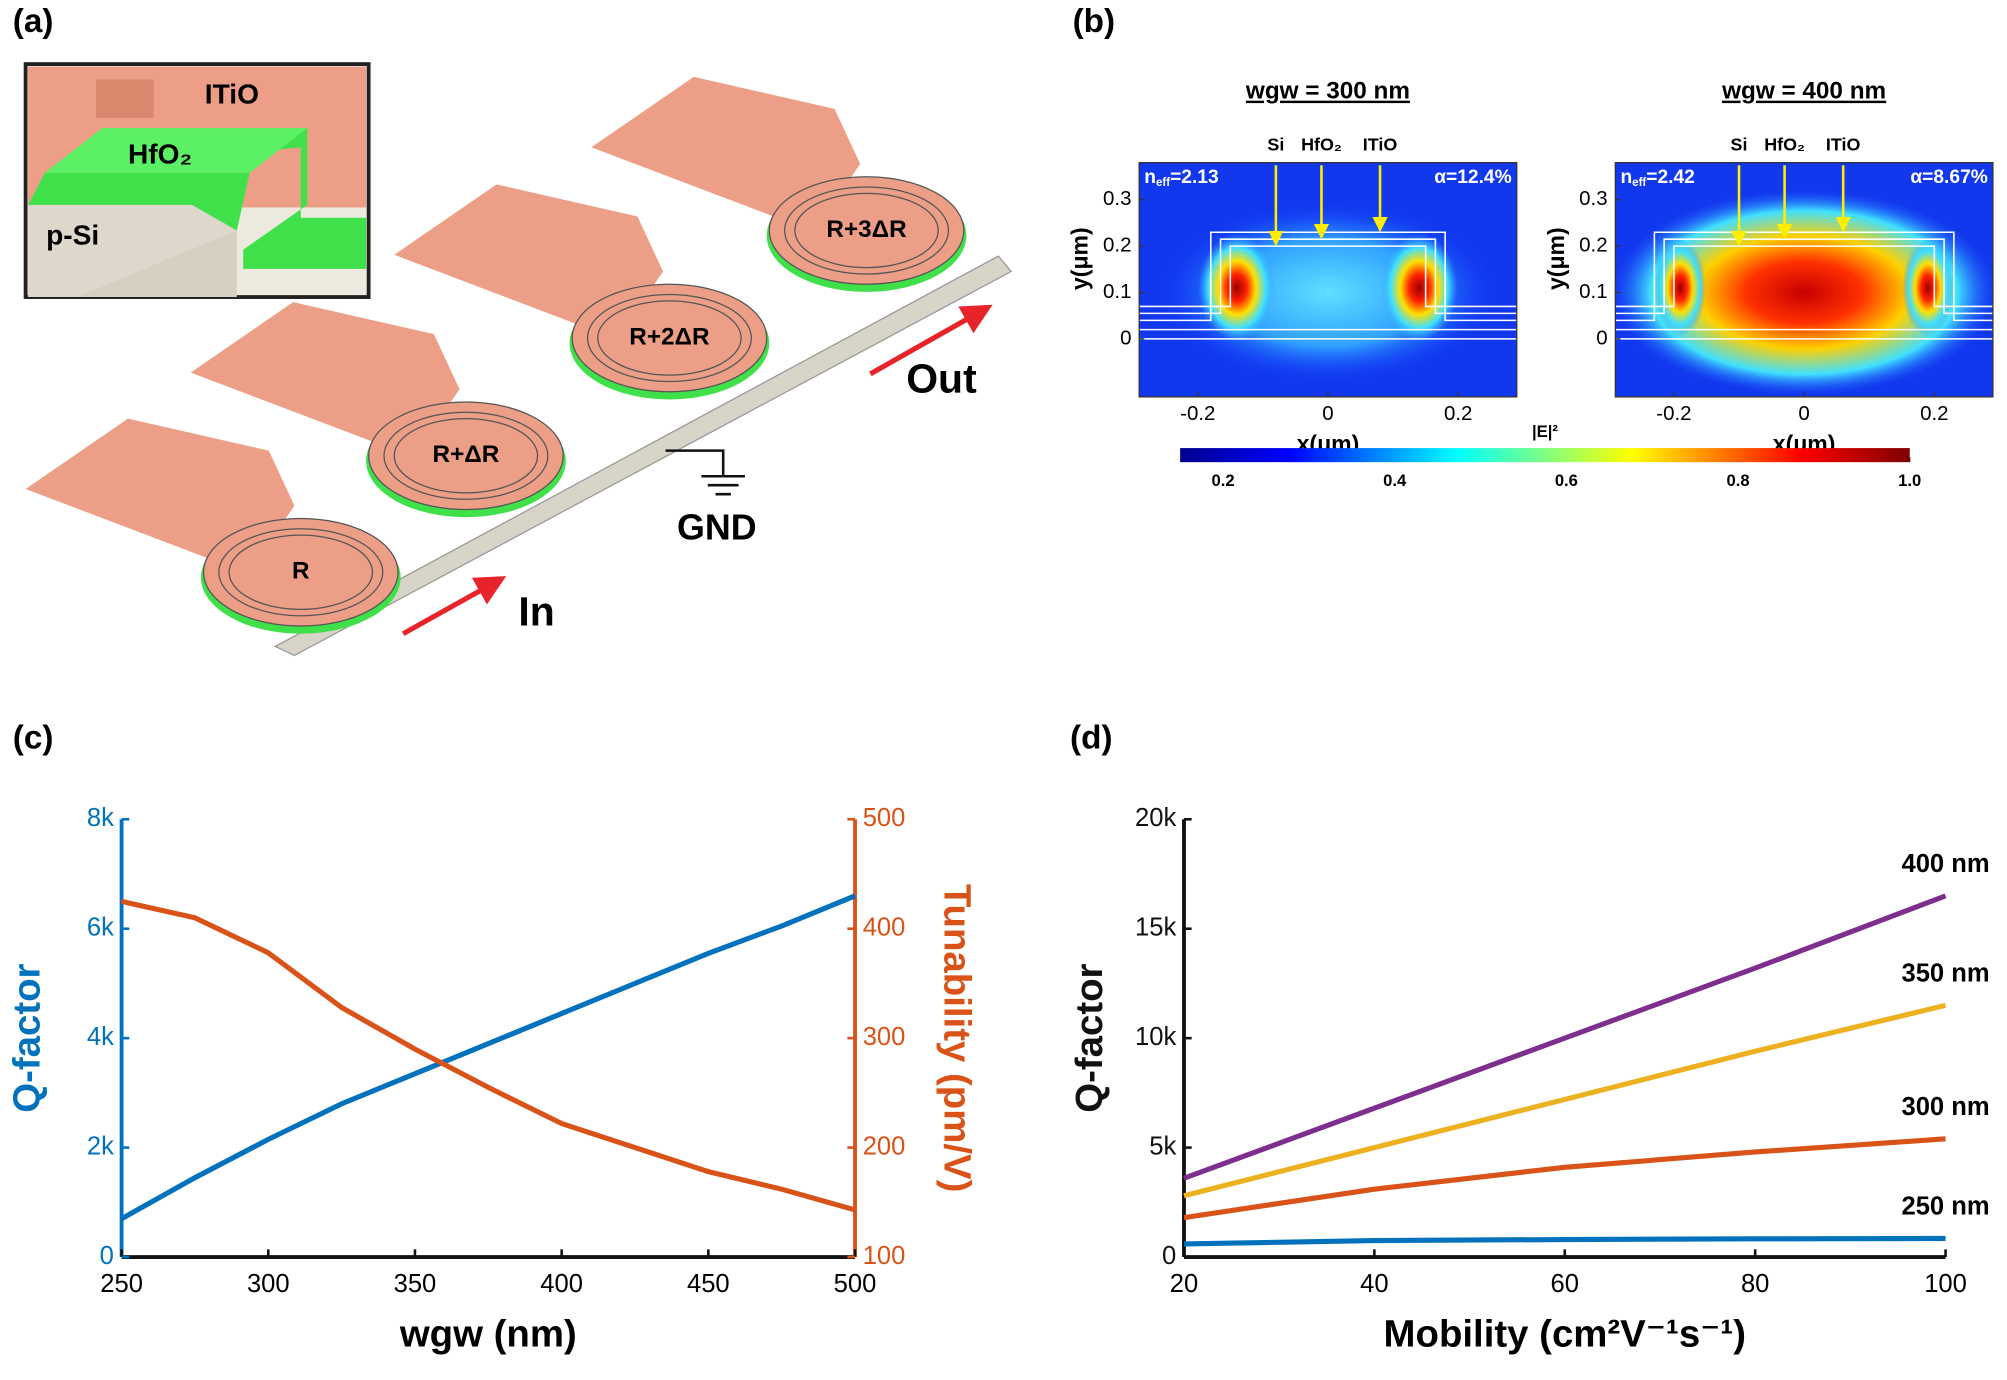 This screenshot has width=2007, height=1380. What do you see at coordinates (1091, 738) in the screenshot?
I see `panel-label: (d)` at bounding box center [1091, 738].